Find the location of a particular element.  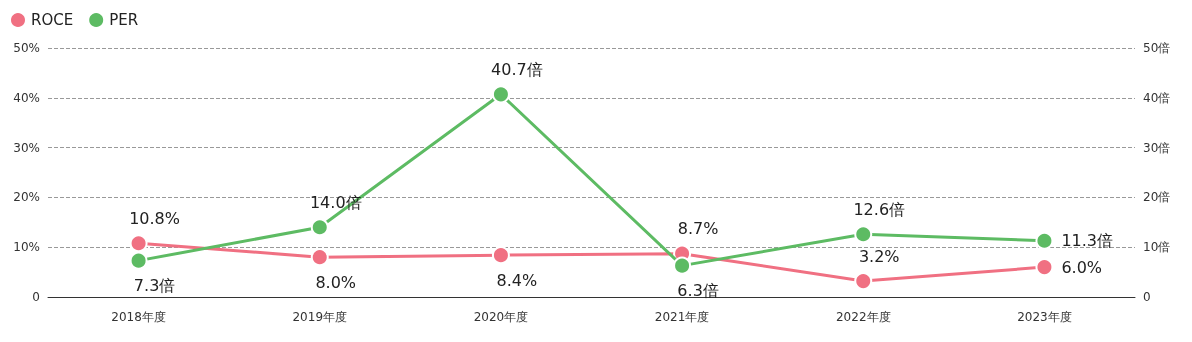

data-label: 10.8% is located at coordinates (154, 218).